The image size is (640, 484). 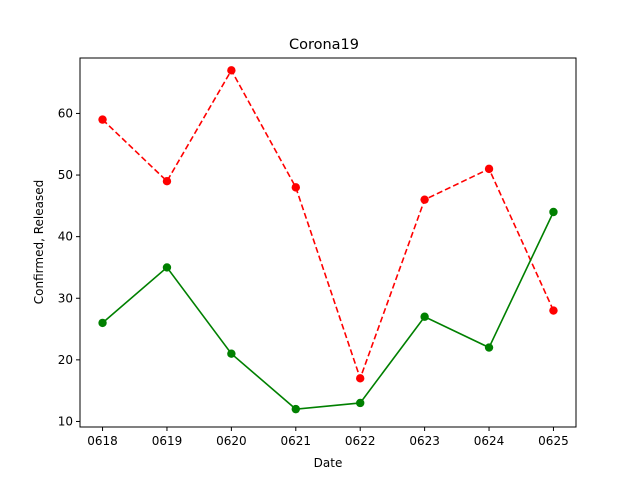 What do you see at coordinates (39, 242) in the screenshot?
I see `y-axis-label: Confirmed, Released` at bounding box center [39, 242].